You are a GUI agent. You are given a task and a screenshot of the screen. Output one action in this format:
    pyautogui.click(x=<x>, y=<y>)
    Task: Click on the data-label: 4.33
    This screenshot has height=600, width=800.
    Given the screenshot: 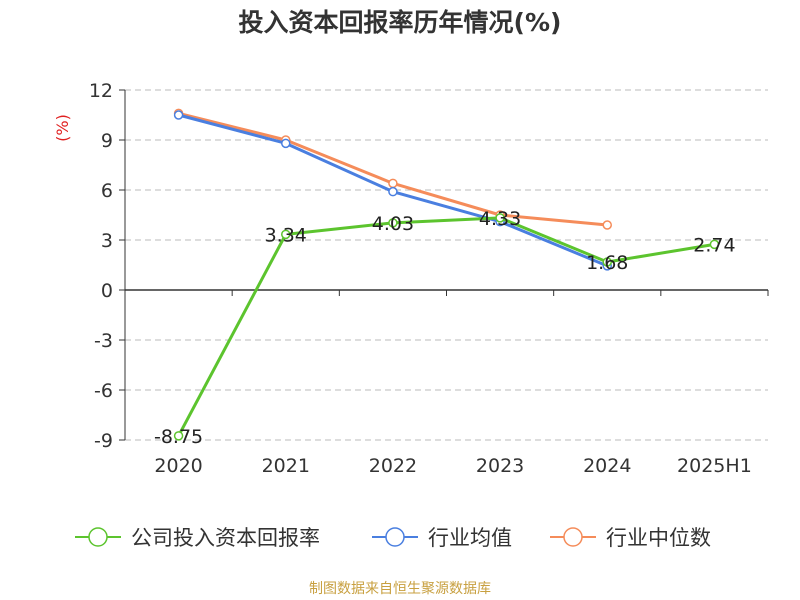 What is the action you would take?
    pyautogui.click(x=500, y=219)
    